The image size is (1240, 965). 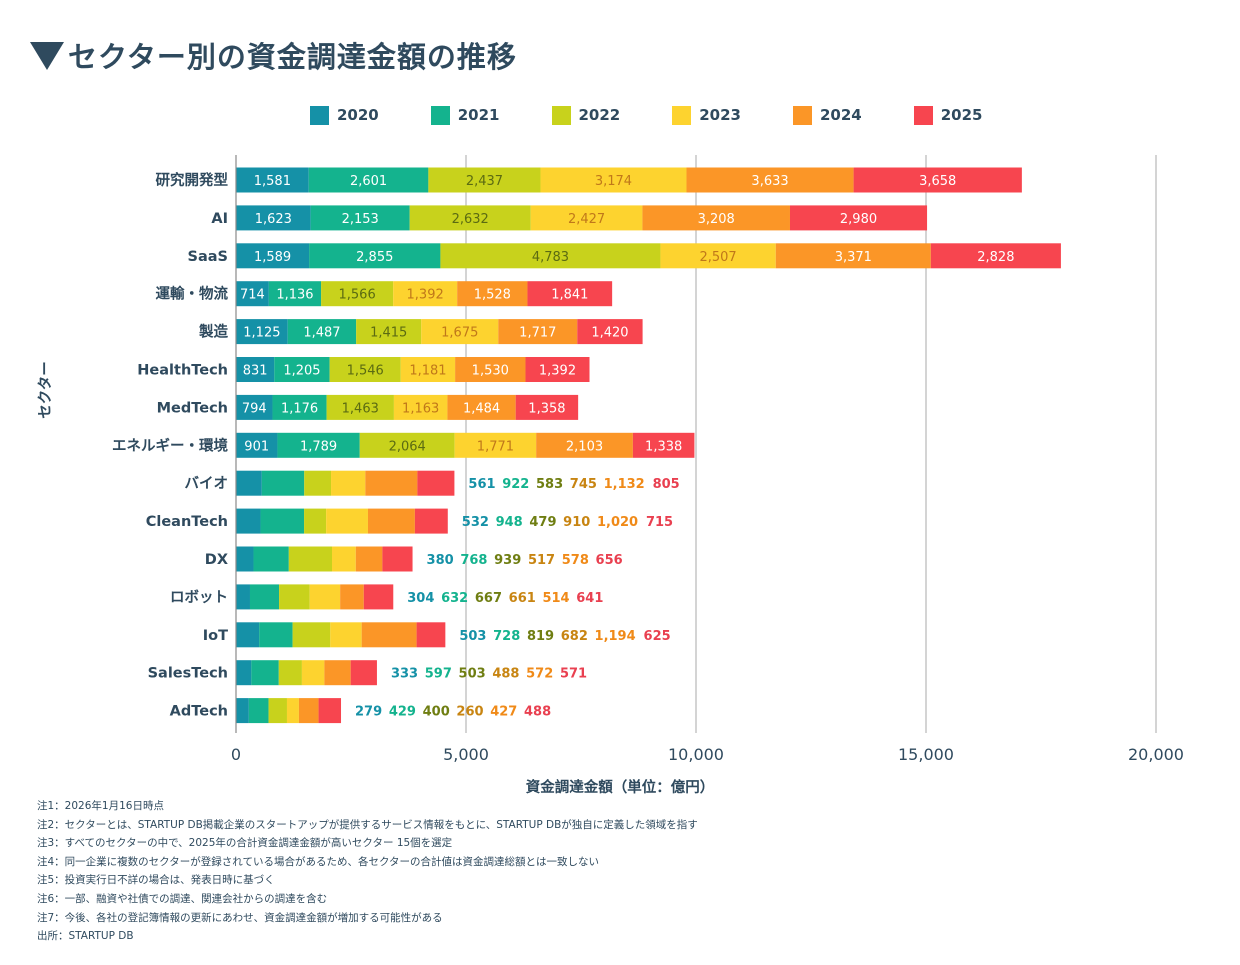 I want to click on data-label-2022: 939, so click(x=507, y=560).